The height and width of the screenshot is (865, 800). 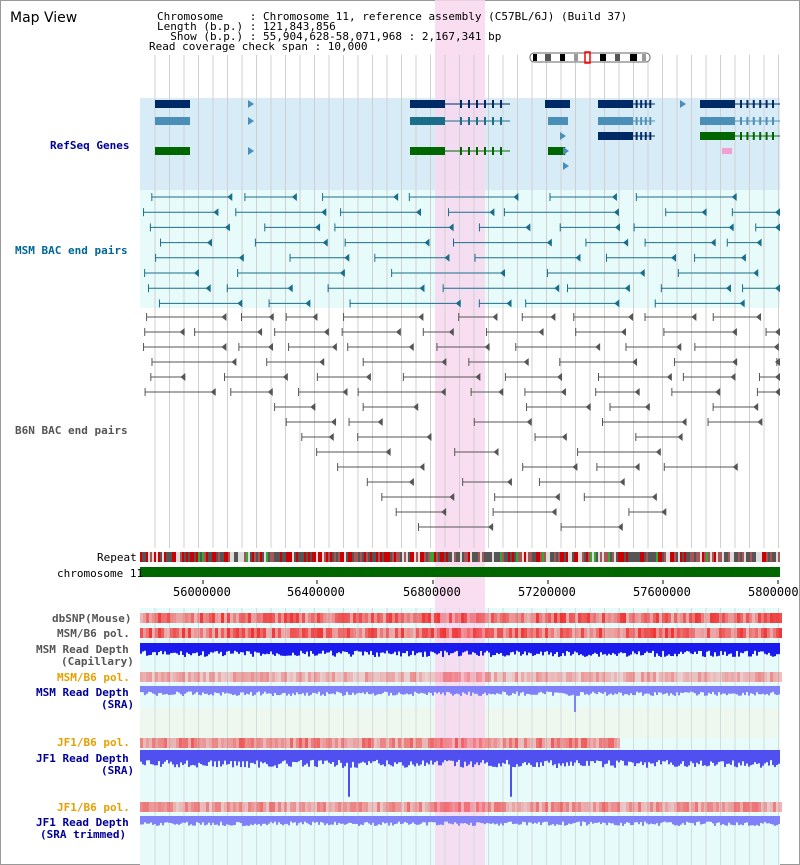 What do you see at coordinates (82, 649) in the screenshot?
I see `track-label-msm-depth-cap-1: MSM Read Depth` at bounding box center [82, 649].